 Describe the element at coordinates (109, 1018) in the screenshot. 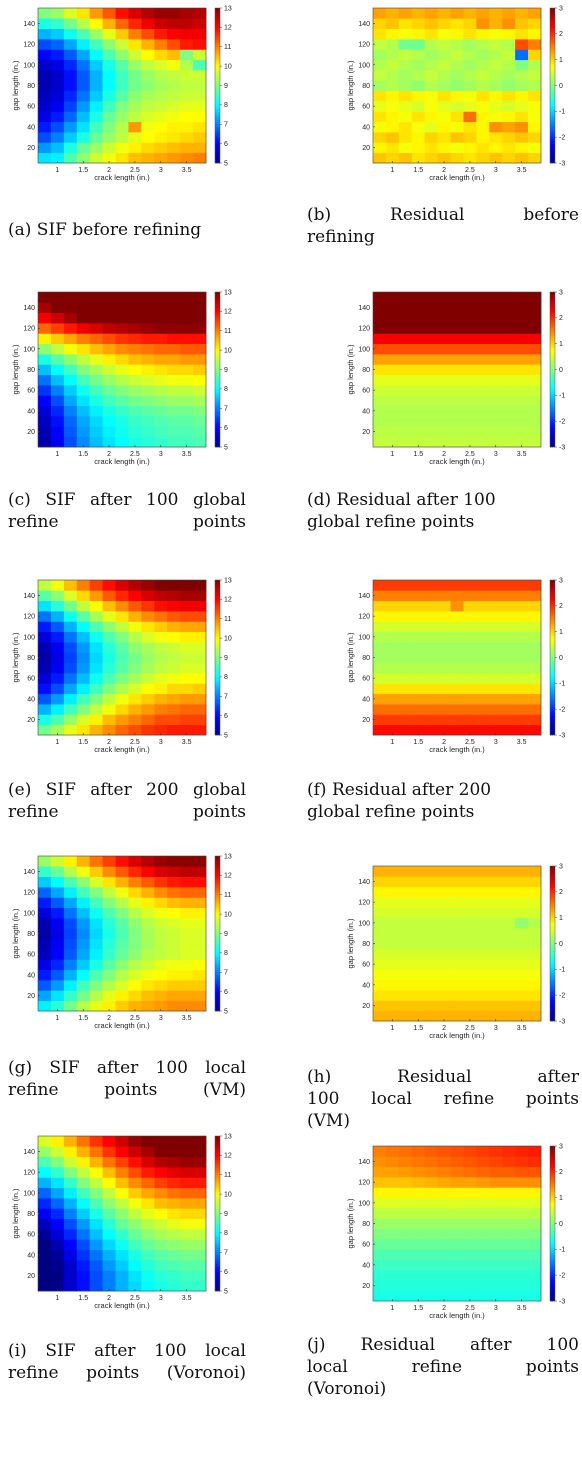

I see `x-tick-label: 2` at that location.